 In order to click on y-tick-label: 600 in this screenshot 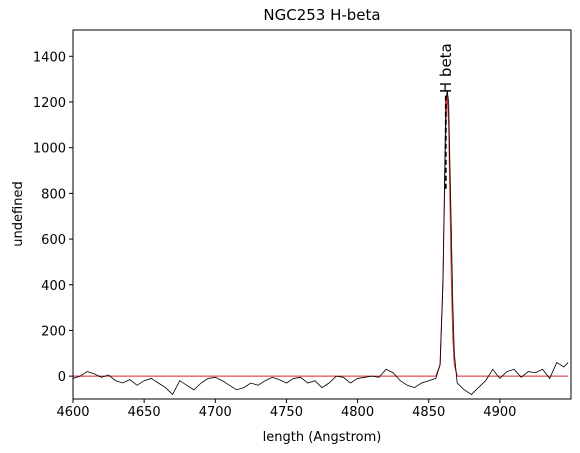, I will do `click(53, 240)`.